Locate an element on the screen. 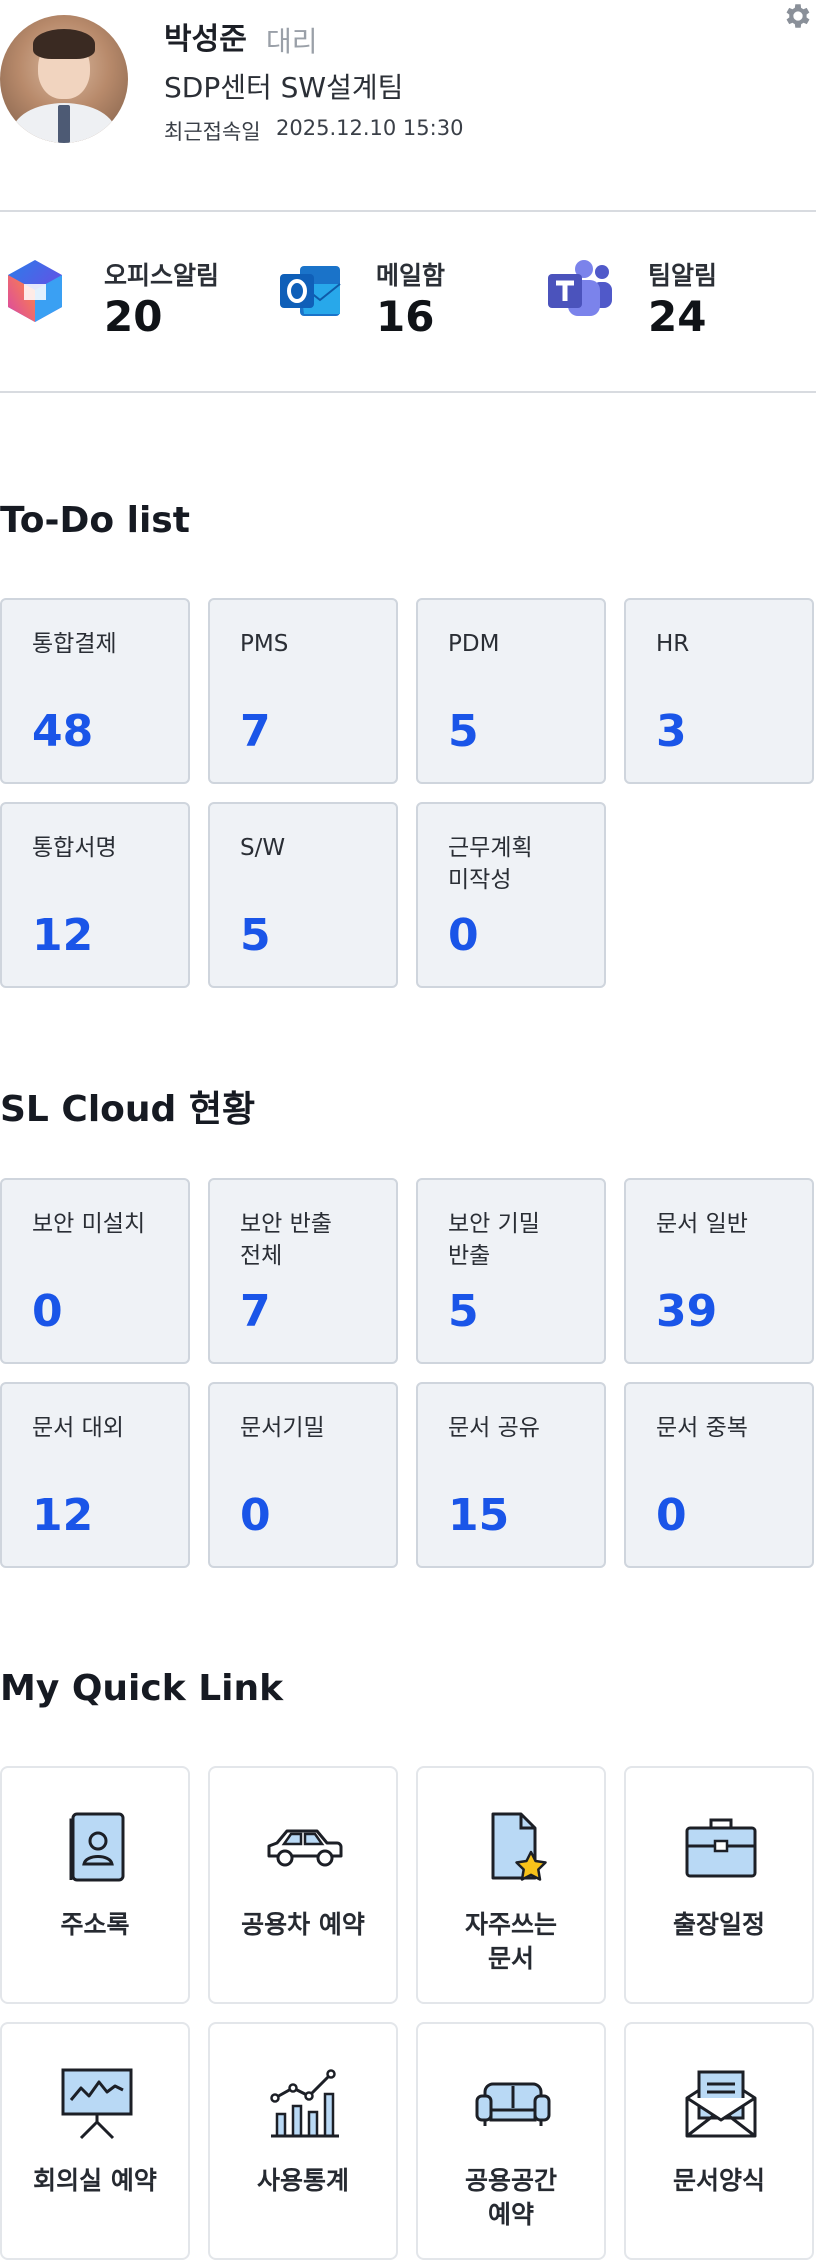 The height and width of the screenshot is (2262, 816). sofa-icon is located at coordinates (513, 2104).